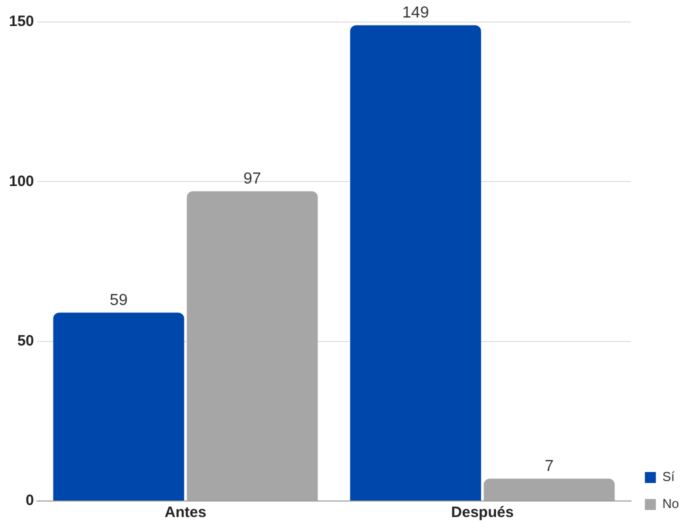  Describe the element at coordinates (416, 13) in the screenshot. I see `data-label: 149` at that location.